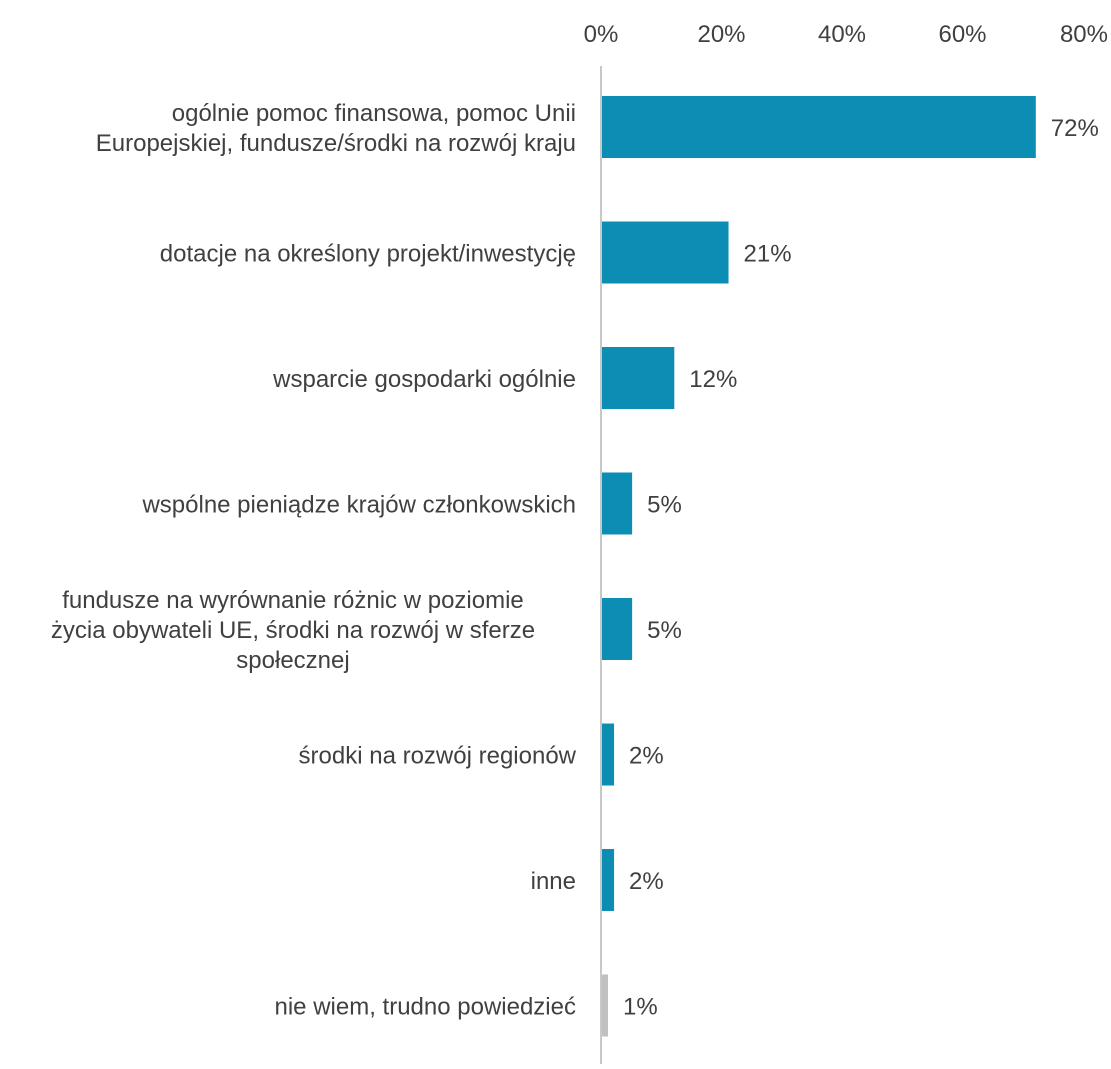  Describe the element at coordinates (424, 379) in the screenshot. I see `category-label: wsparcie gospodarki ogólnie` at that location.